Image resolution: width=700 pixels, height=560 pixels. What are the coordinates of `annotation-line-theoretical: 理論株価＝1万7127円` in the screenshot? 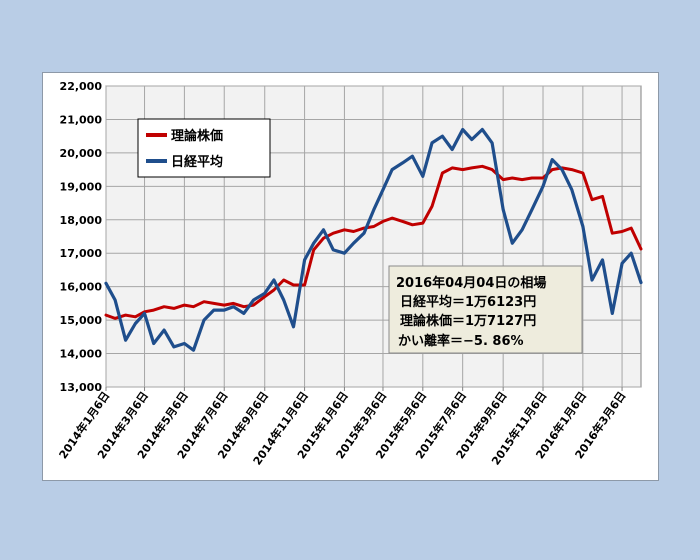 It's located at (468, 321).